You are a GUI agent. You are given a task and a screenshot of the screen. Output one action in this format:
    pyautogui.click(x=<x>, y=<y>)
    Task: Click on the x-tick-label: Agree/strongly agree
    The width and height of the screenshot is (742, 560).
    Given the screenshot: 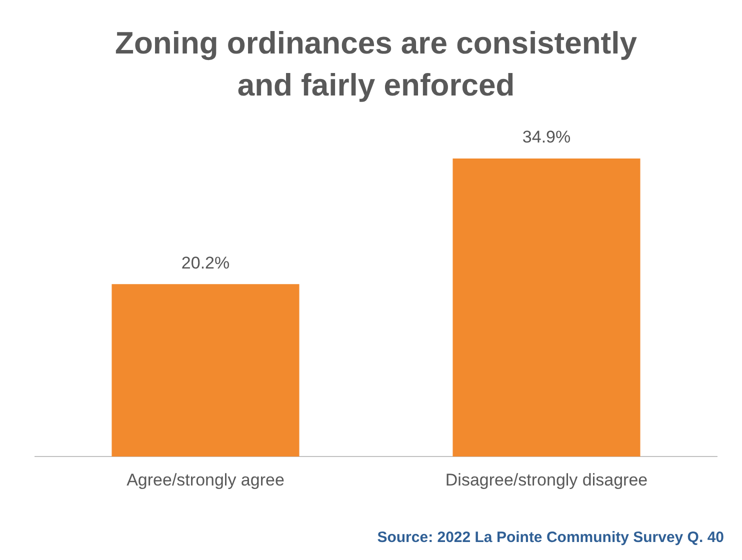 What is the action you would take?
    pyautogui.click(x=205, y=480)
    